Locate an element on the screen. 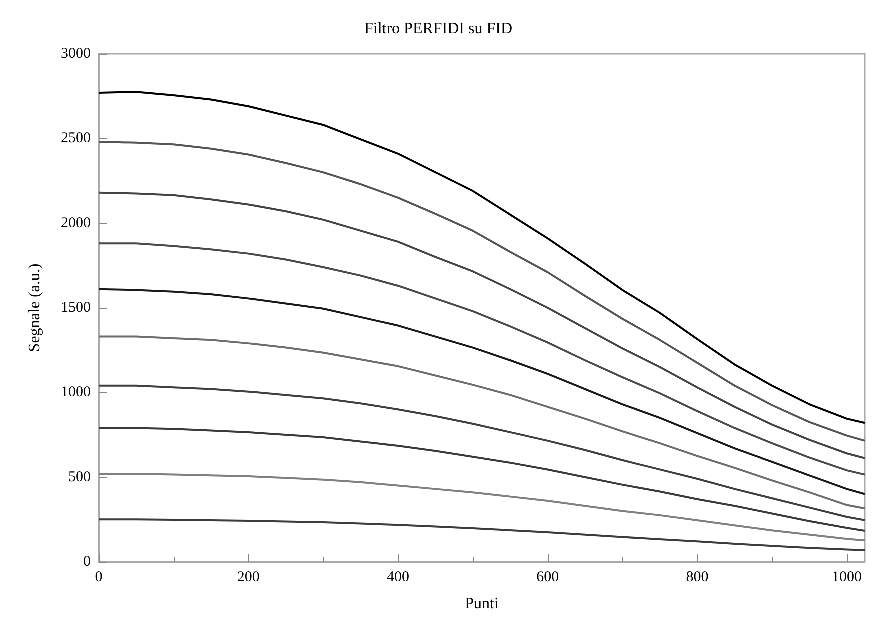  x-axis-title: Punti is located at coordinates (482, 604).